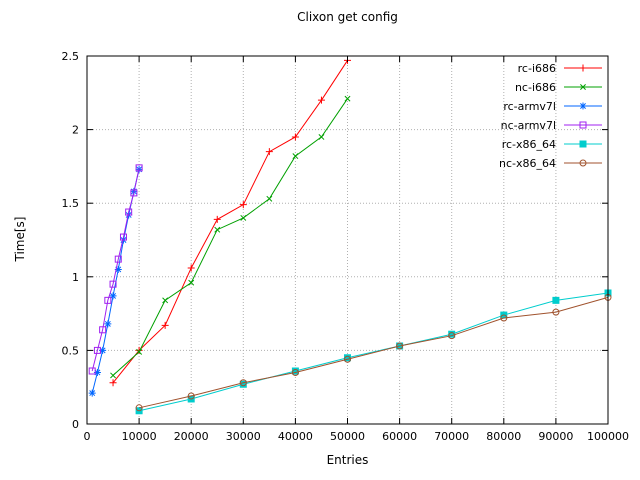 This screenshot has width=640, height=480. Describe the element at coordinates (527, 163) in the screenshot. I see `legend-label: nc-x86_64` at that location.